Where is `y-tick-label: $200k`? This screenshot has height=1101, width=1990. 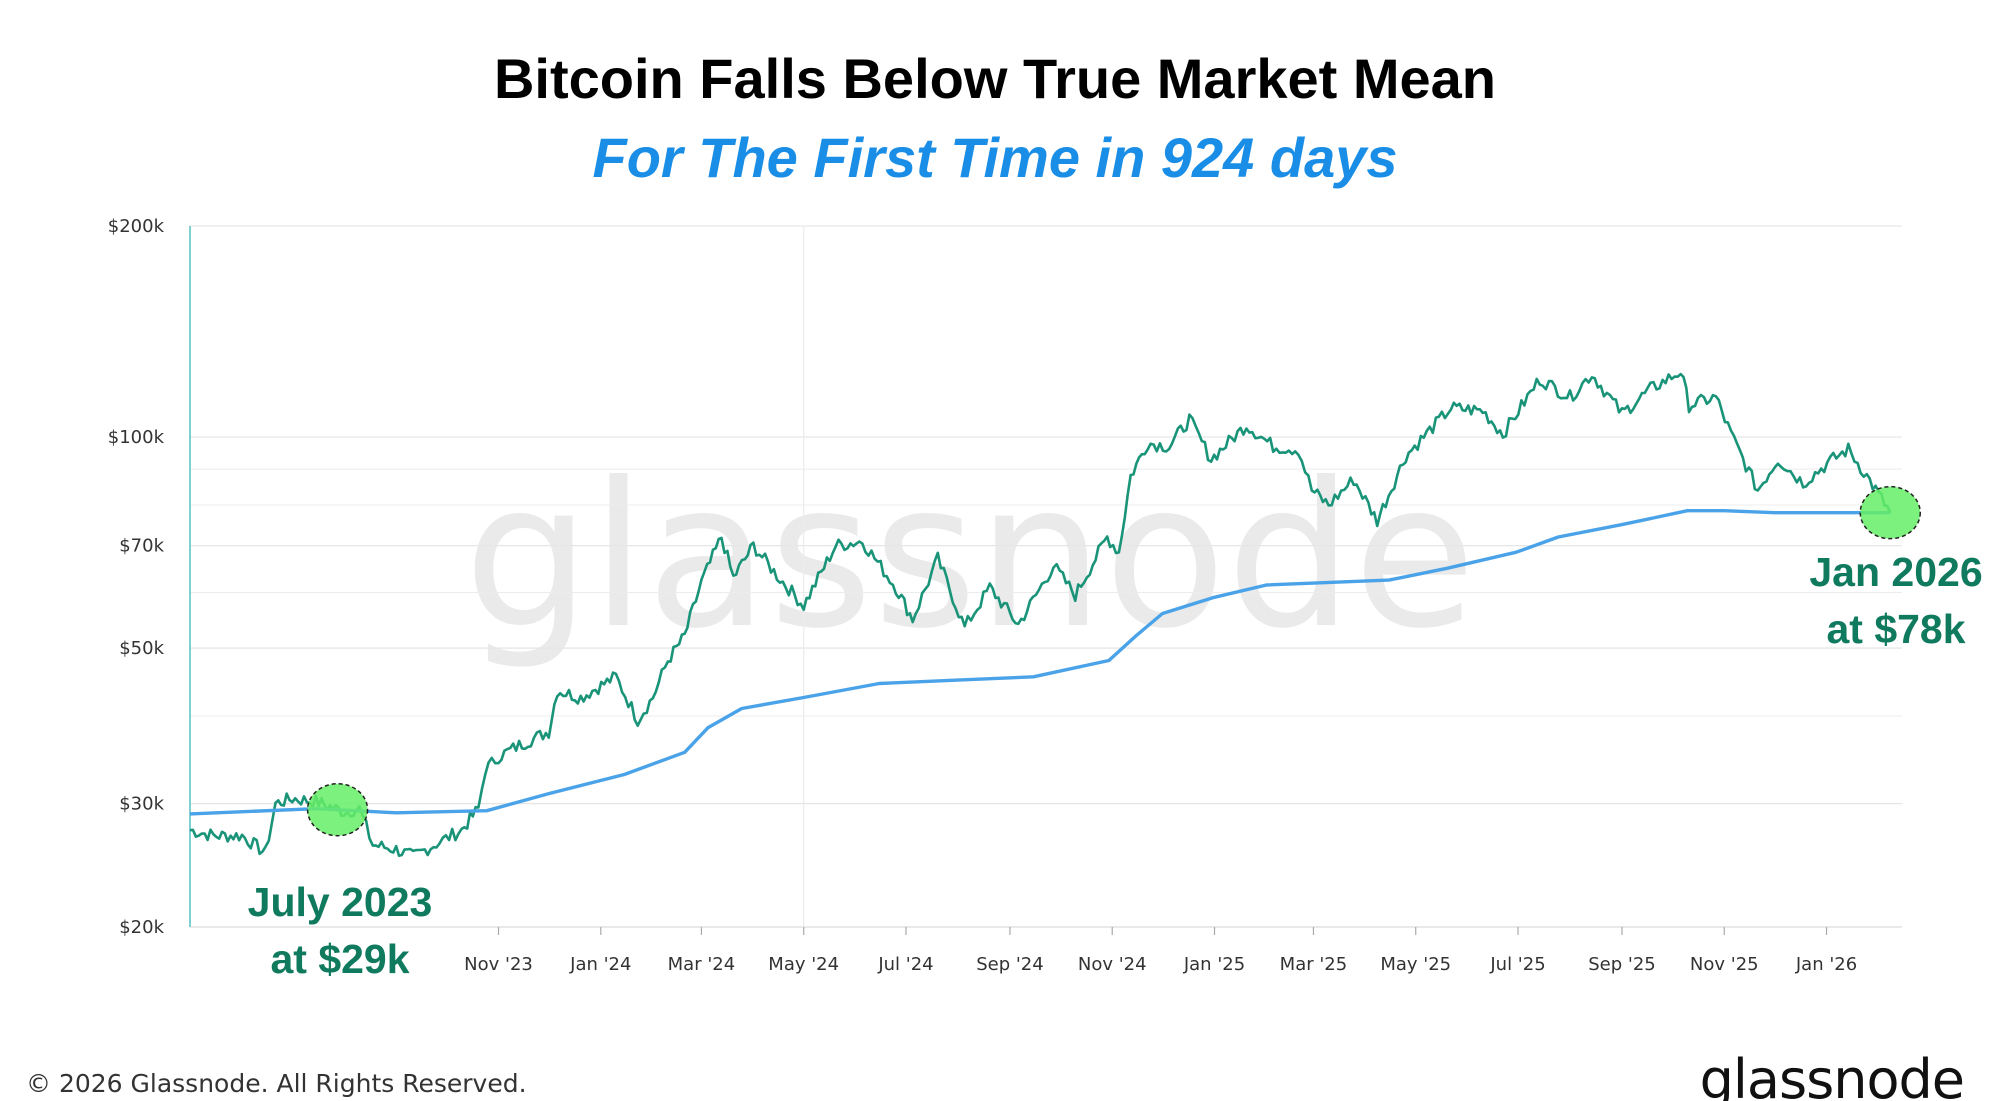
y-tick-label: $200k is located at coordinates (136, 226).